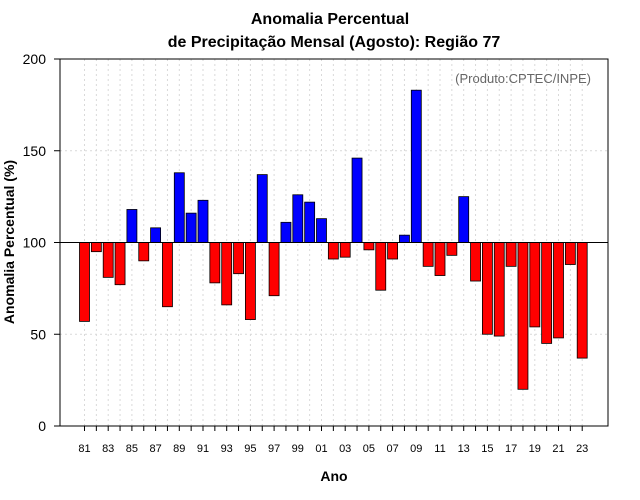  Describe the element at coordinates (369, 449) in the screenshot. I see `x-tick-label-05: 05` at that location.